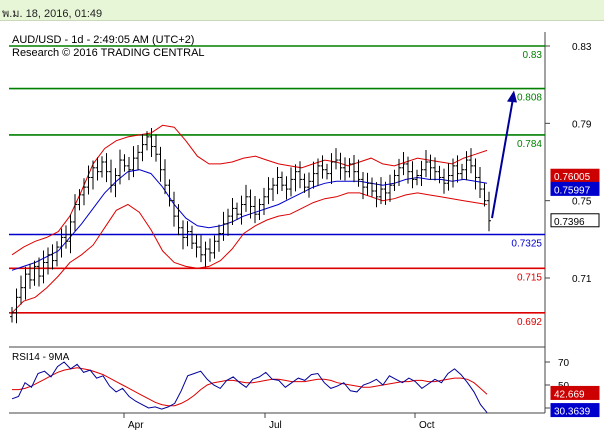 The image size is (604, 438). What do you see at coordinates (582, 202) in the screenshot?
I see `y-tick-label: 0.75` at bounding box center [582, 202].